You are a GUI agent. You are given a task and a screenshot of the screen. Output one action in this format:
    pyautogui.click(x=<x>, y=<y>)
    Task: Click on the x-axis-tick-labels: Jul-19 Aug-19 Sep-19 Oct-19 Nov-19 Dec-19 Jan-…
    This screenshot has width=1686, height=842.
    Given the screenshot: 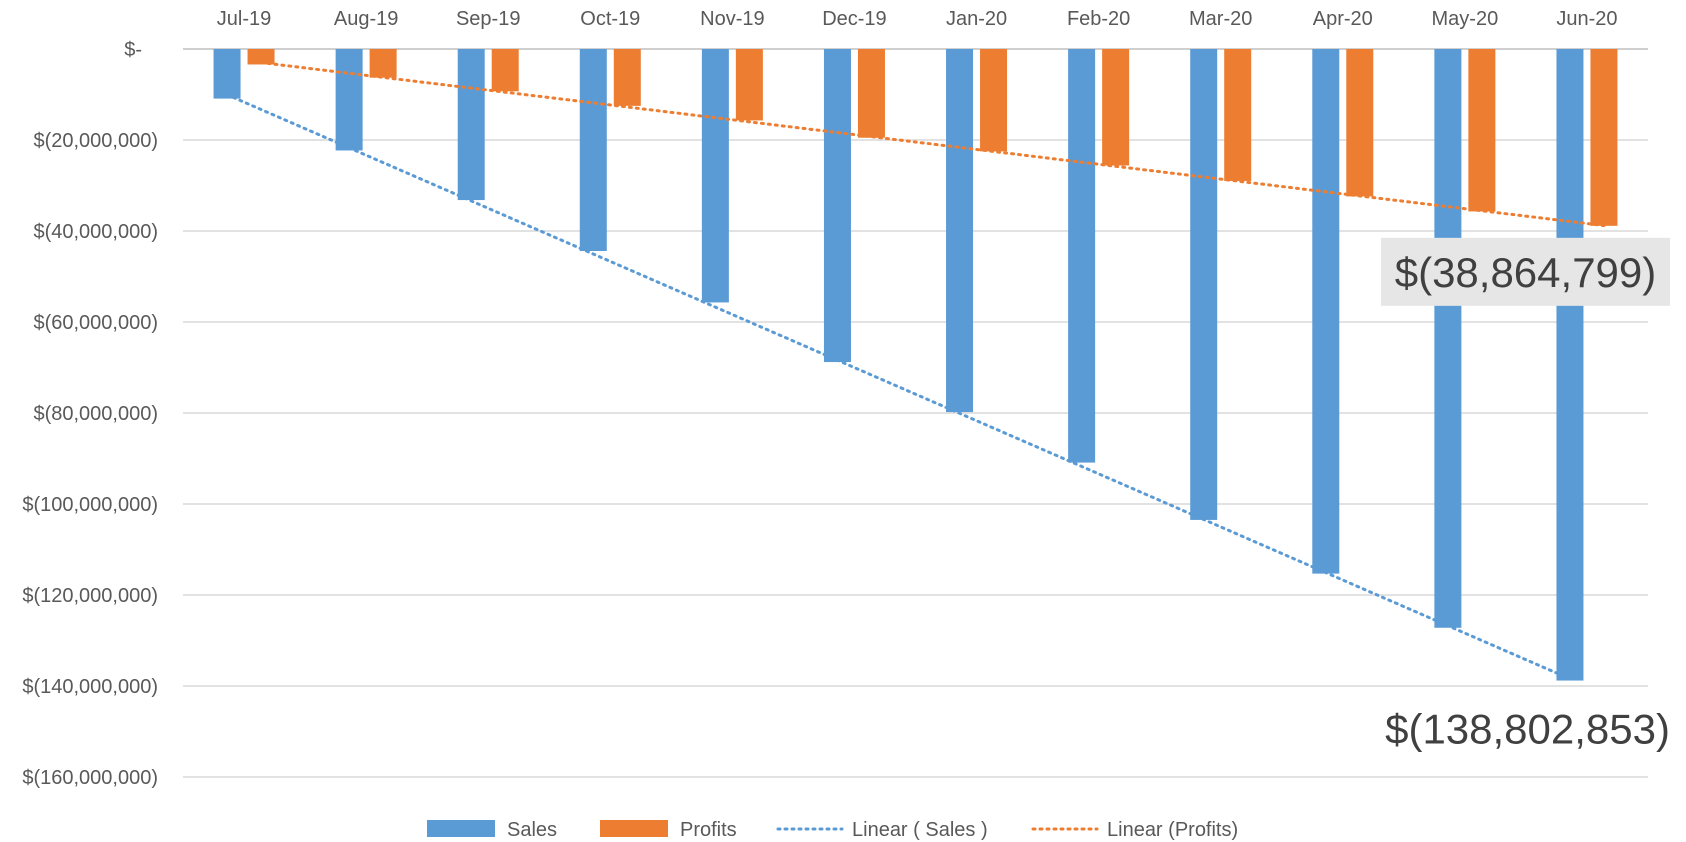 What is the action you would take?
    pyautogui.click(x=917, y=19)
    